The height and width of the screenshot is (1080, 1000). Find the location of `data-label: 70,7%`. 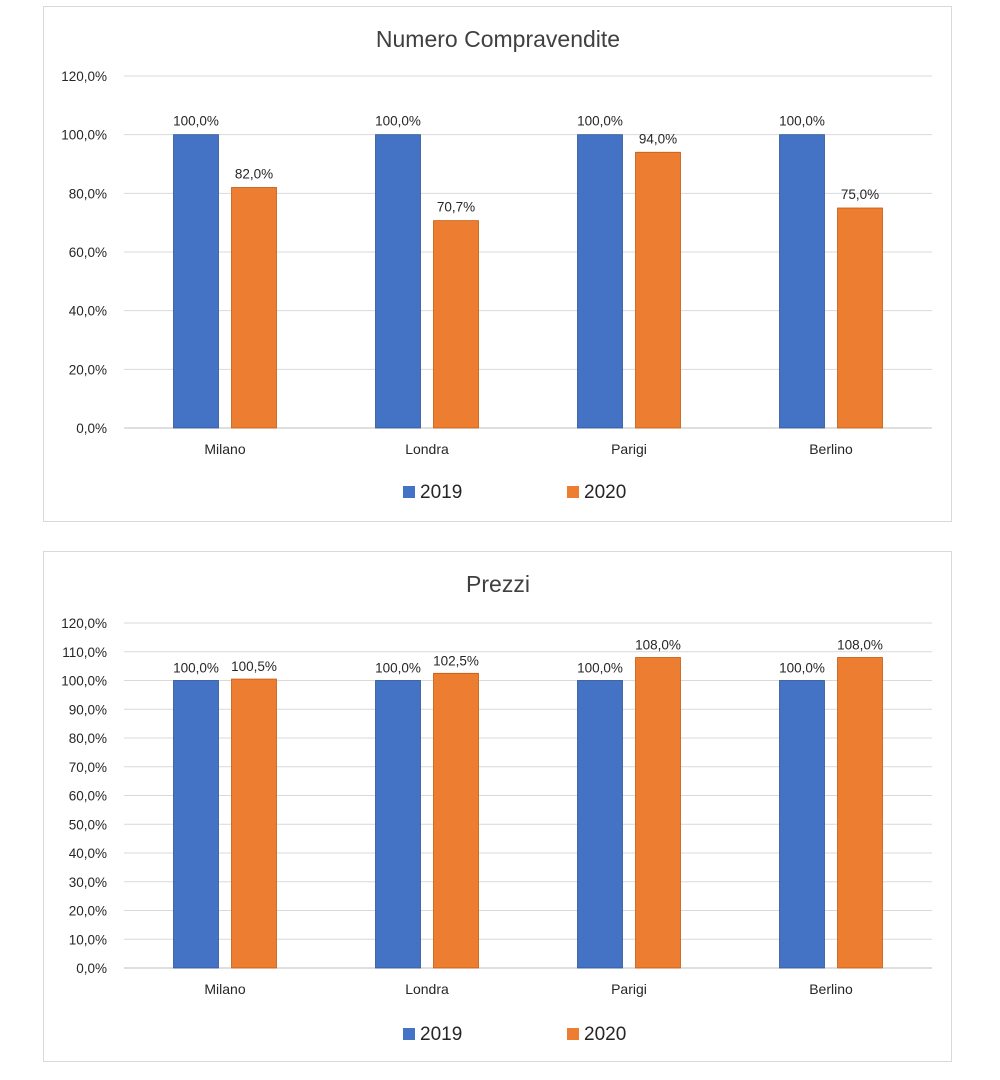

data-label: 70,7% is located at coordinates (456, 207).